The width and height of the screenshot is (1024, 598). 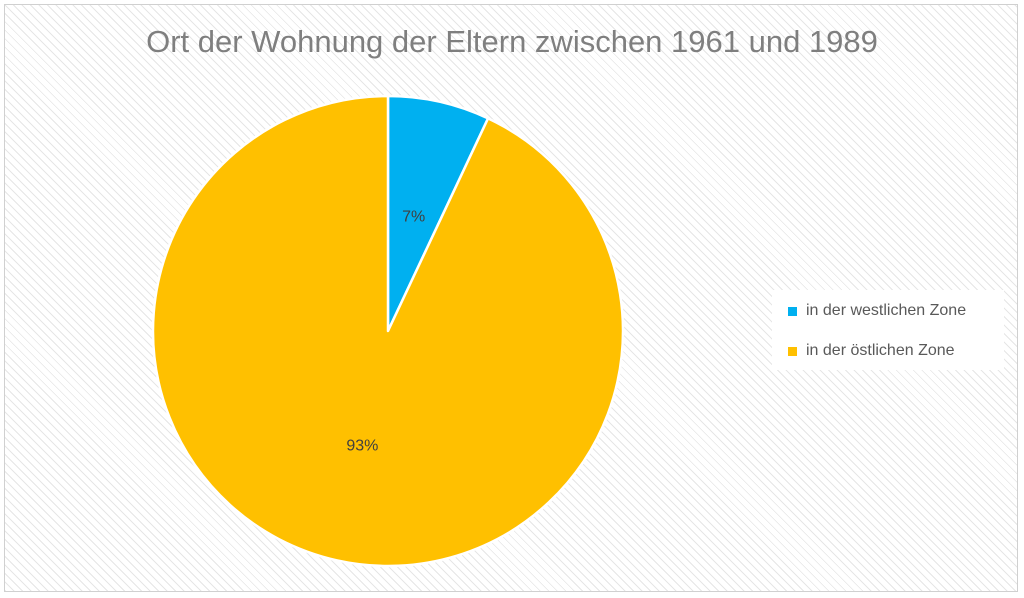 I want to click on legend-item-oestlich: in der östlichen Zone, so click(x=871, y=351).